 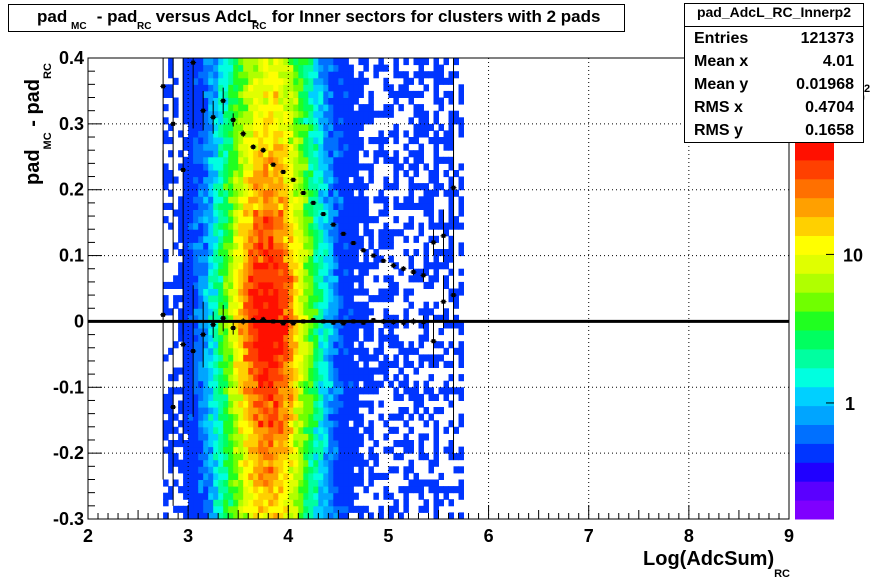 I want to click on stats-histogram-name: pad_AdcL_RC_Innerp2, so click(x=774, y=15).